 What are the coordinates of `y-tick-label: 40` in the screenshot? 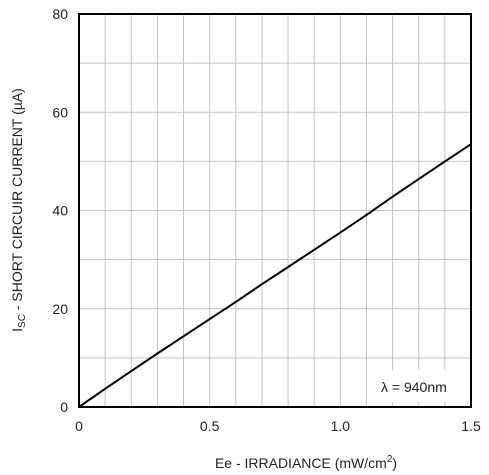 It's located at (60, 211).